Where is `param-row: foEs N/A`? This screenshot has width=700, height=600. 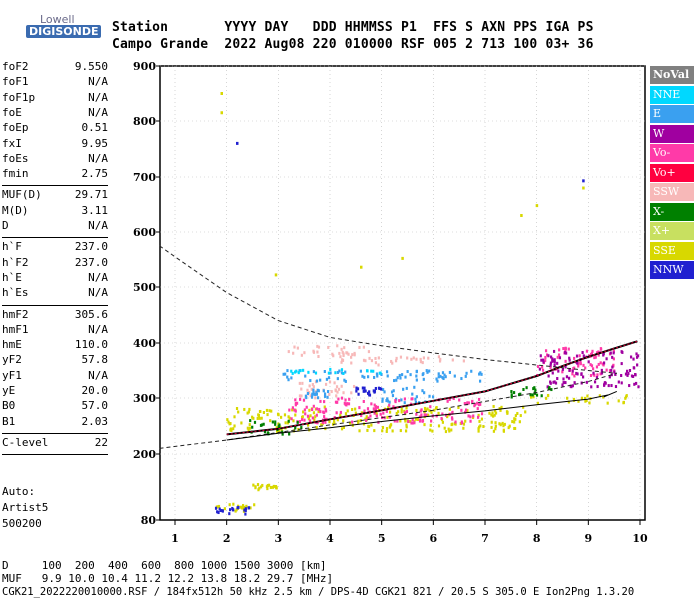
param-row: foEs N/A is located at coordinates (55, 159).